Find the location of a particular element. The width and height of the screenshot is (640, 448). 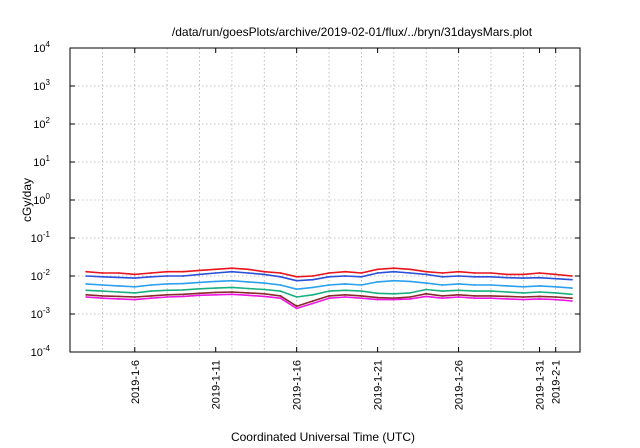

y-tick-label: 10⁴ is located at coordinates (41, 47).